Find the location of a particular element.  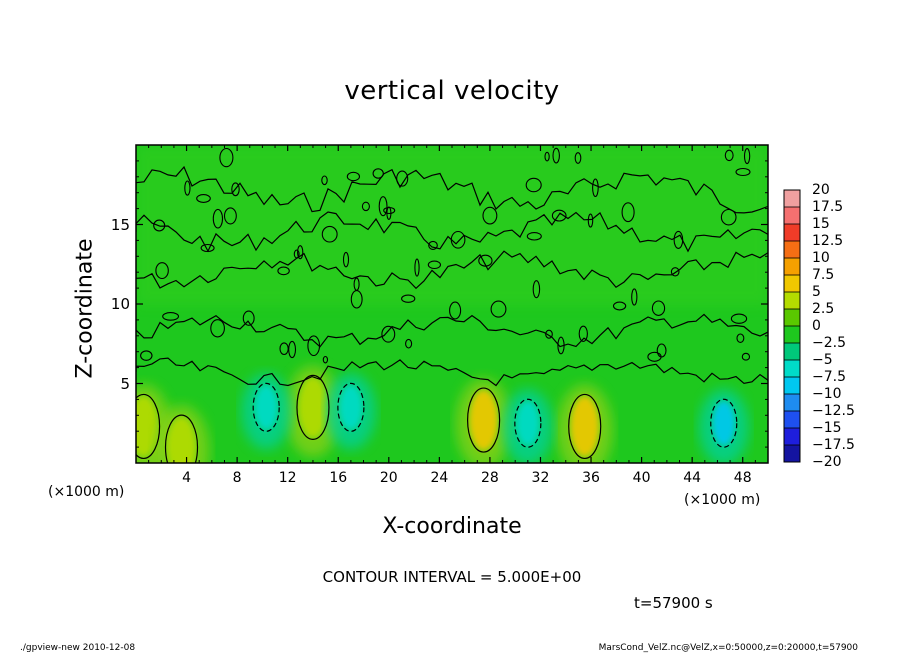

x-tick-label: 44 is located at coordinates (692, 478).